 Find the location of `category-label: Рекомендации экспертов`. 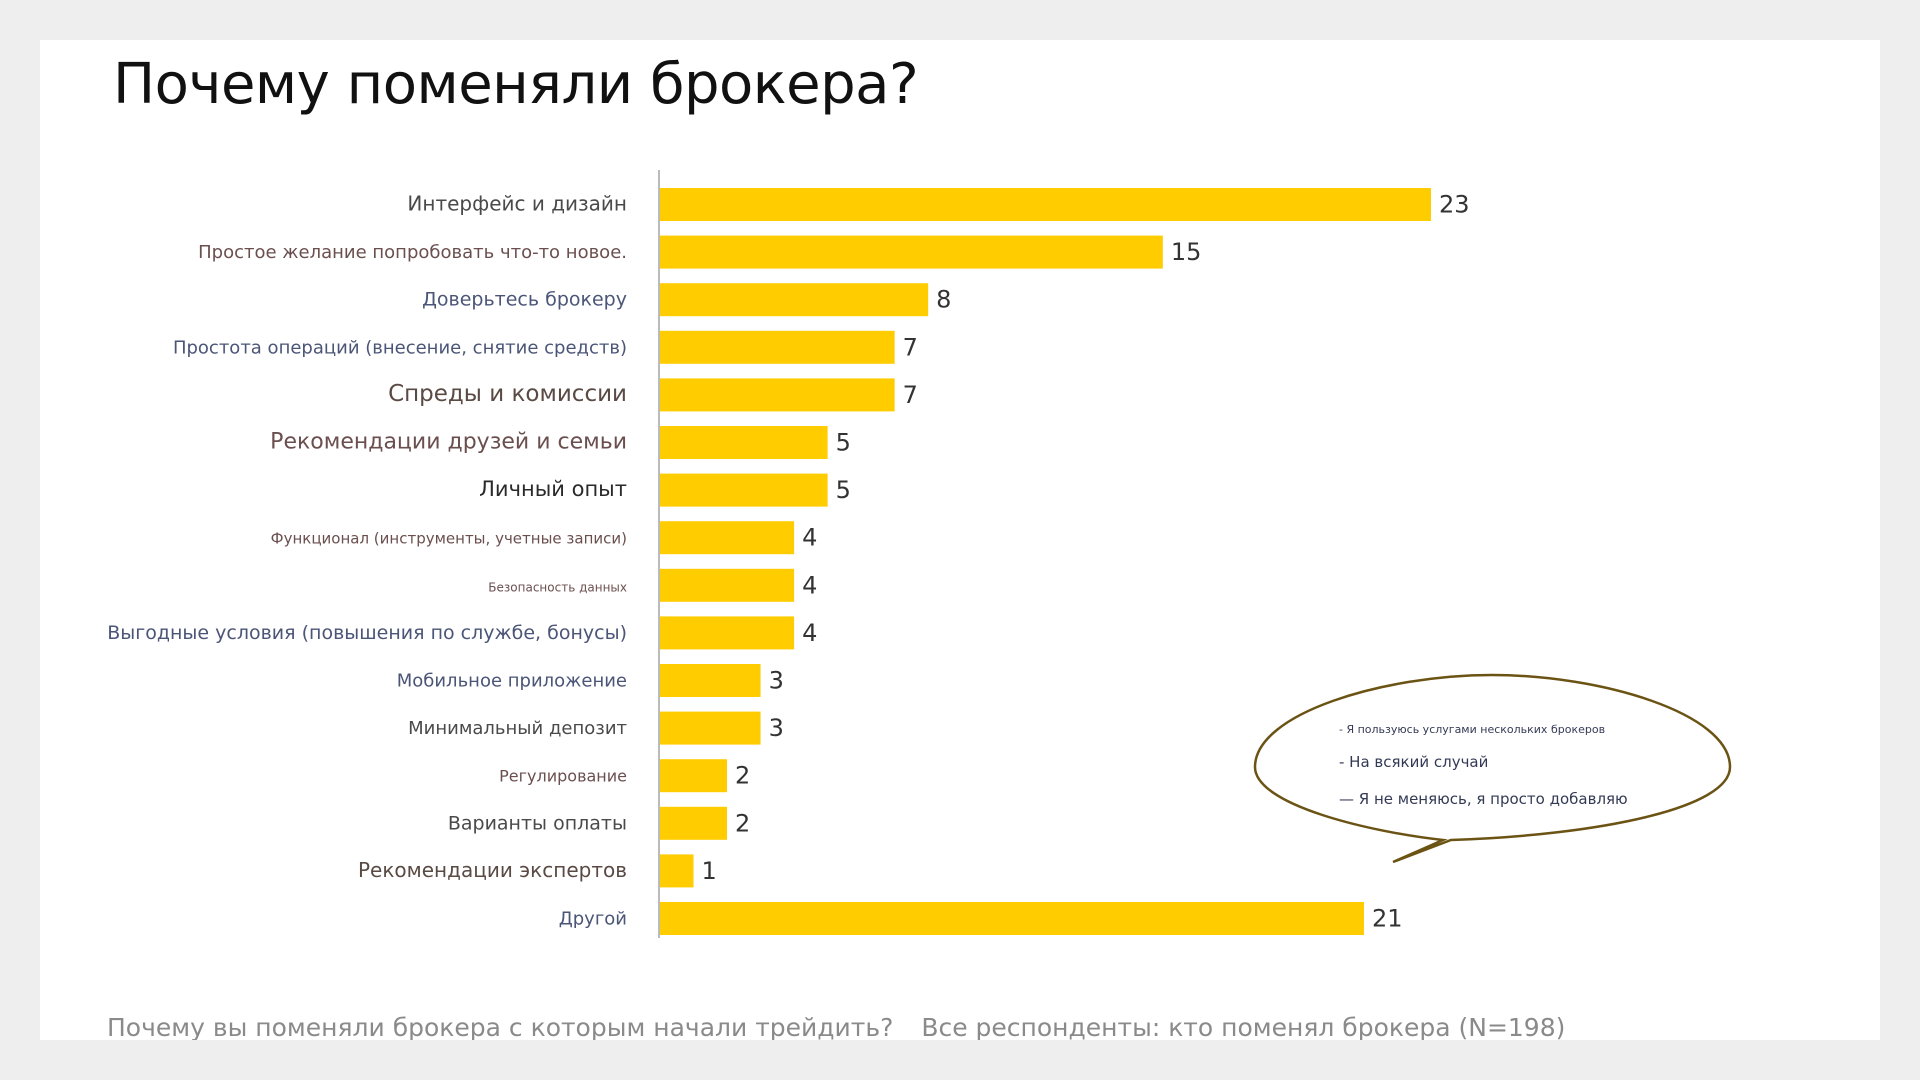

category-label: Рекомендации экспертов is located at coordinates (492, 870).